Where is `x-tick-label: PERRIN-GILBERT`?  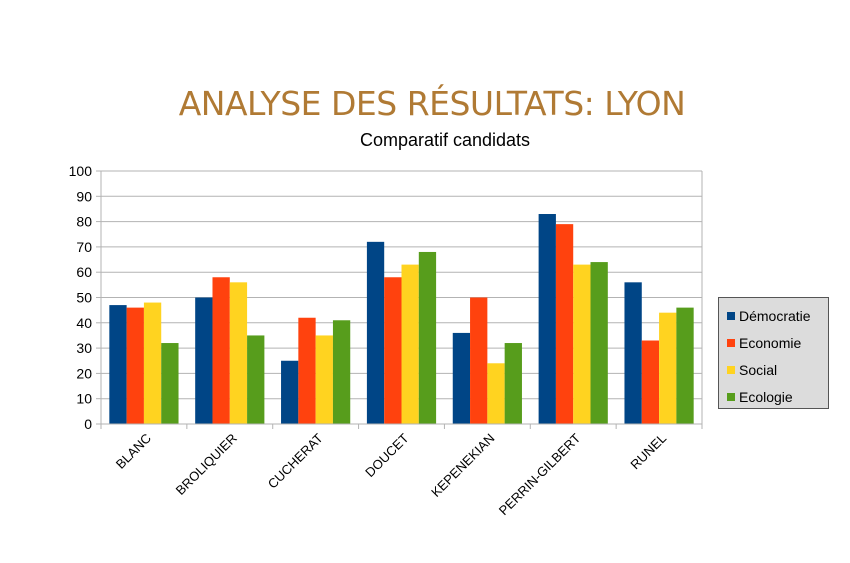 x-tick-label: PERRIN-GILBERT is located at coordinates (540, 474).